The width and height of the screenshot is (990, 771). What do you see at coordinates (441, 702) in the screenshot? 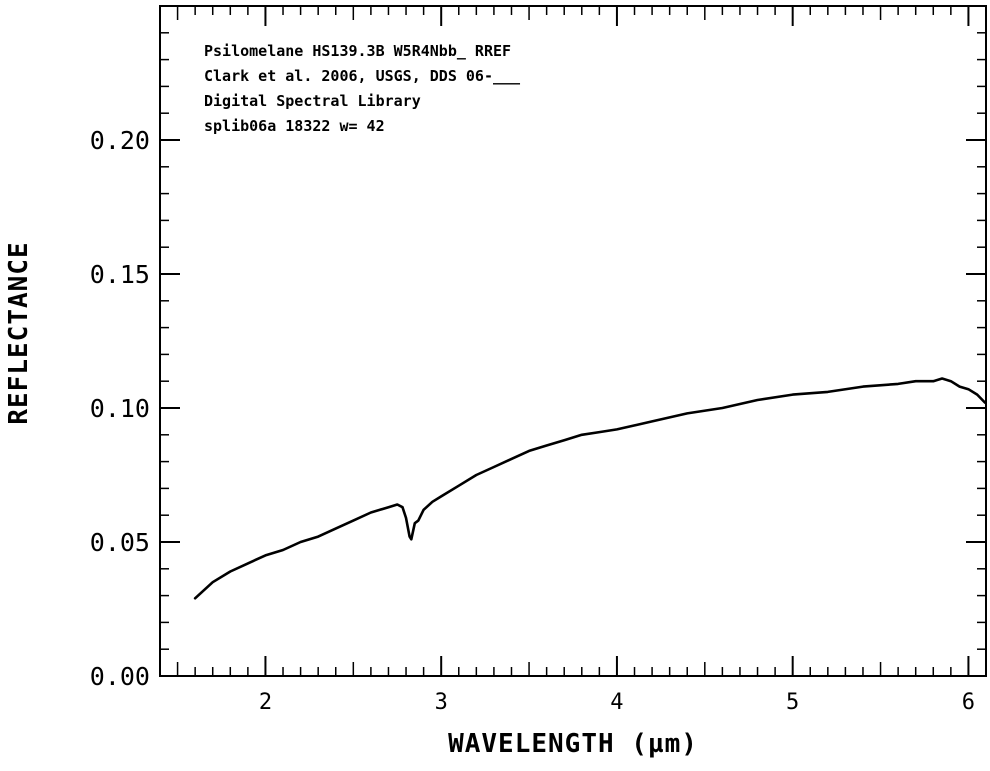
I see `x-tick-label: 3` at bounding box center [441, 702].